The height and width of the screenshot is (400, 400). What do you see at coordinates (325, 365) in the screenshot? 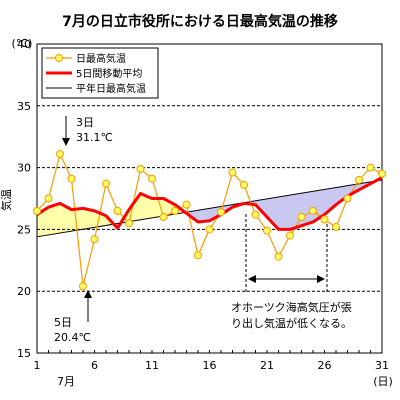
I see `x-tick-label-26: 26` at bounding box center [325, 365].